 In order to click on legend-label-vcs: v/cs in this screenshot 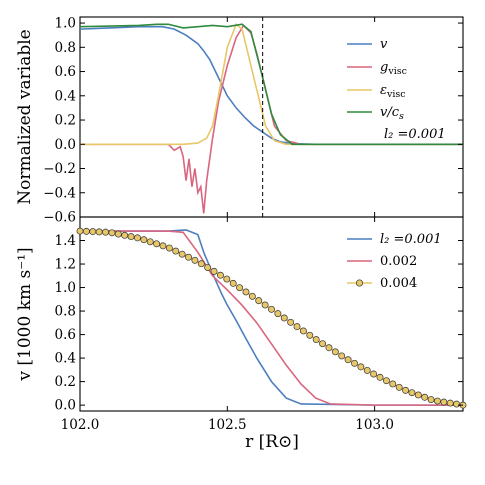, I will do `click(392, 113)`.